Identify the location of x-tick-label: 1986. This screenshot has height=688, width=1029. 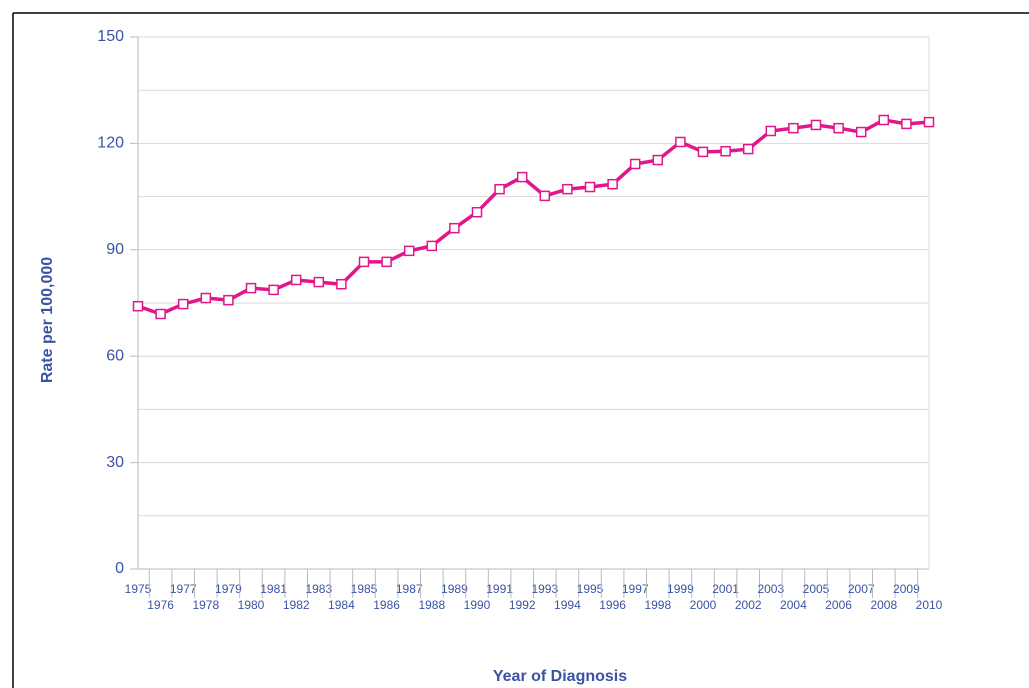
(386, 605).